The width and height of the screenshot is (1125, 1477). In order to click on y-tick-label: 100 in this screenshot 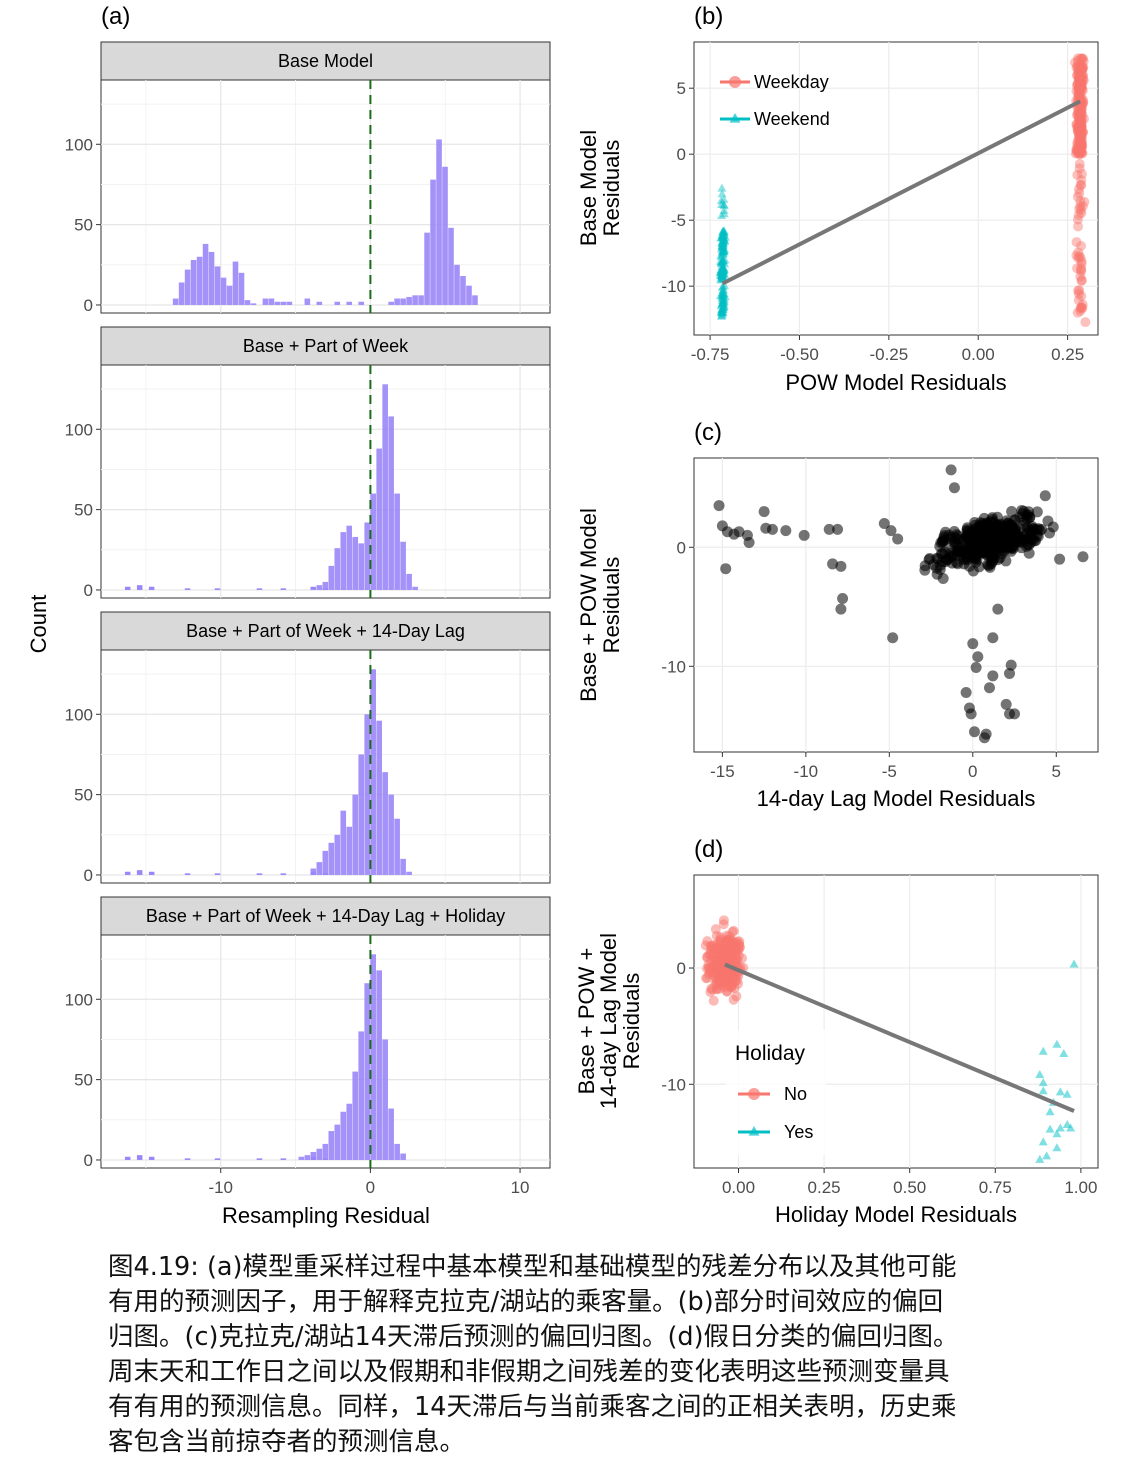, I will do `click(79, 714)`.